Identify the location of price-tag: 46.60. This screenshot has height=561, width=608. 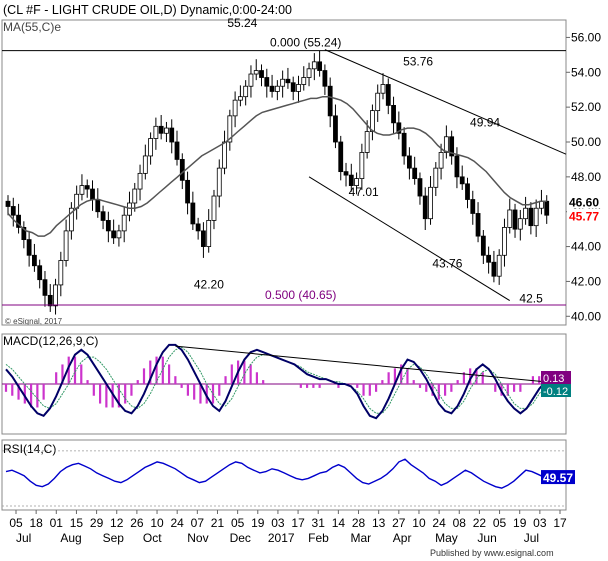
(584, 202).